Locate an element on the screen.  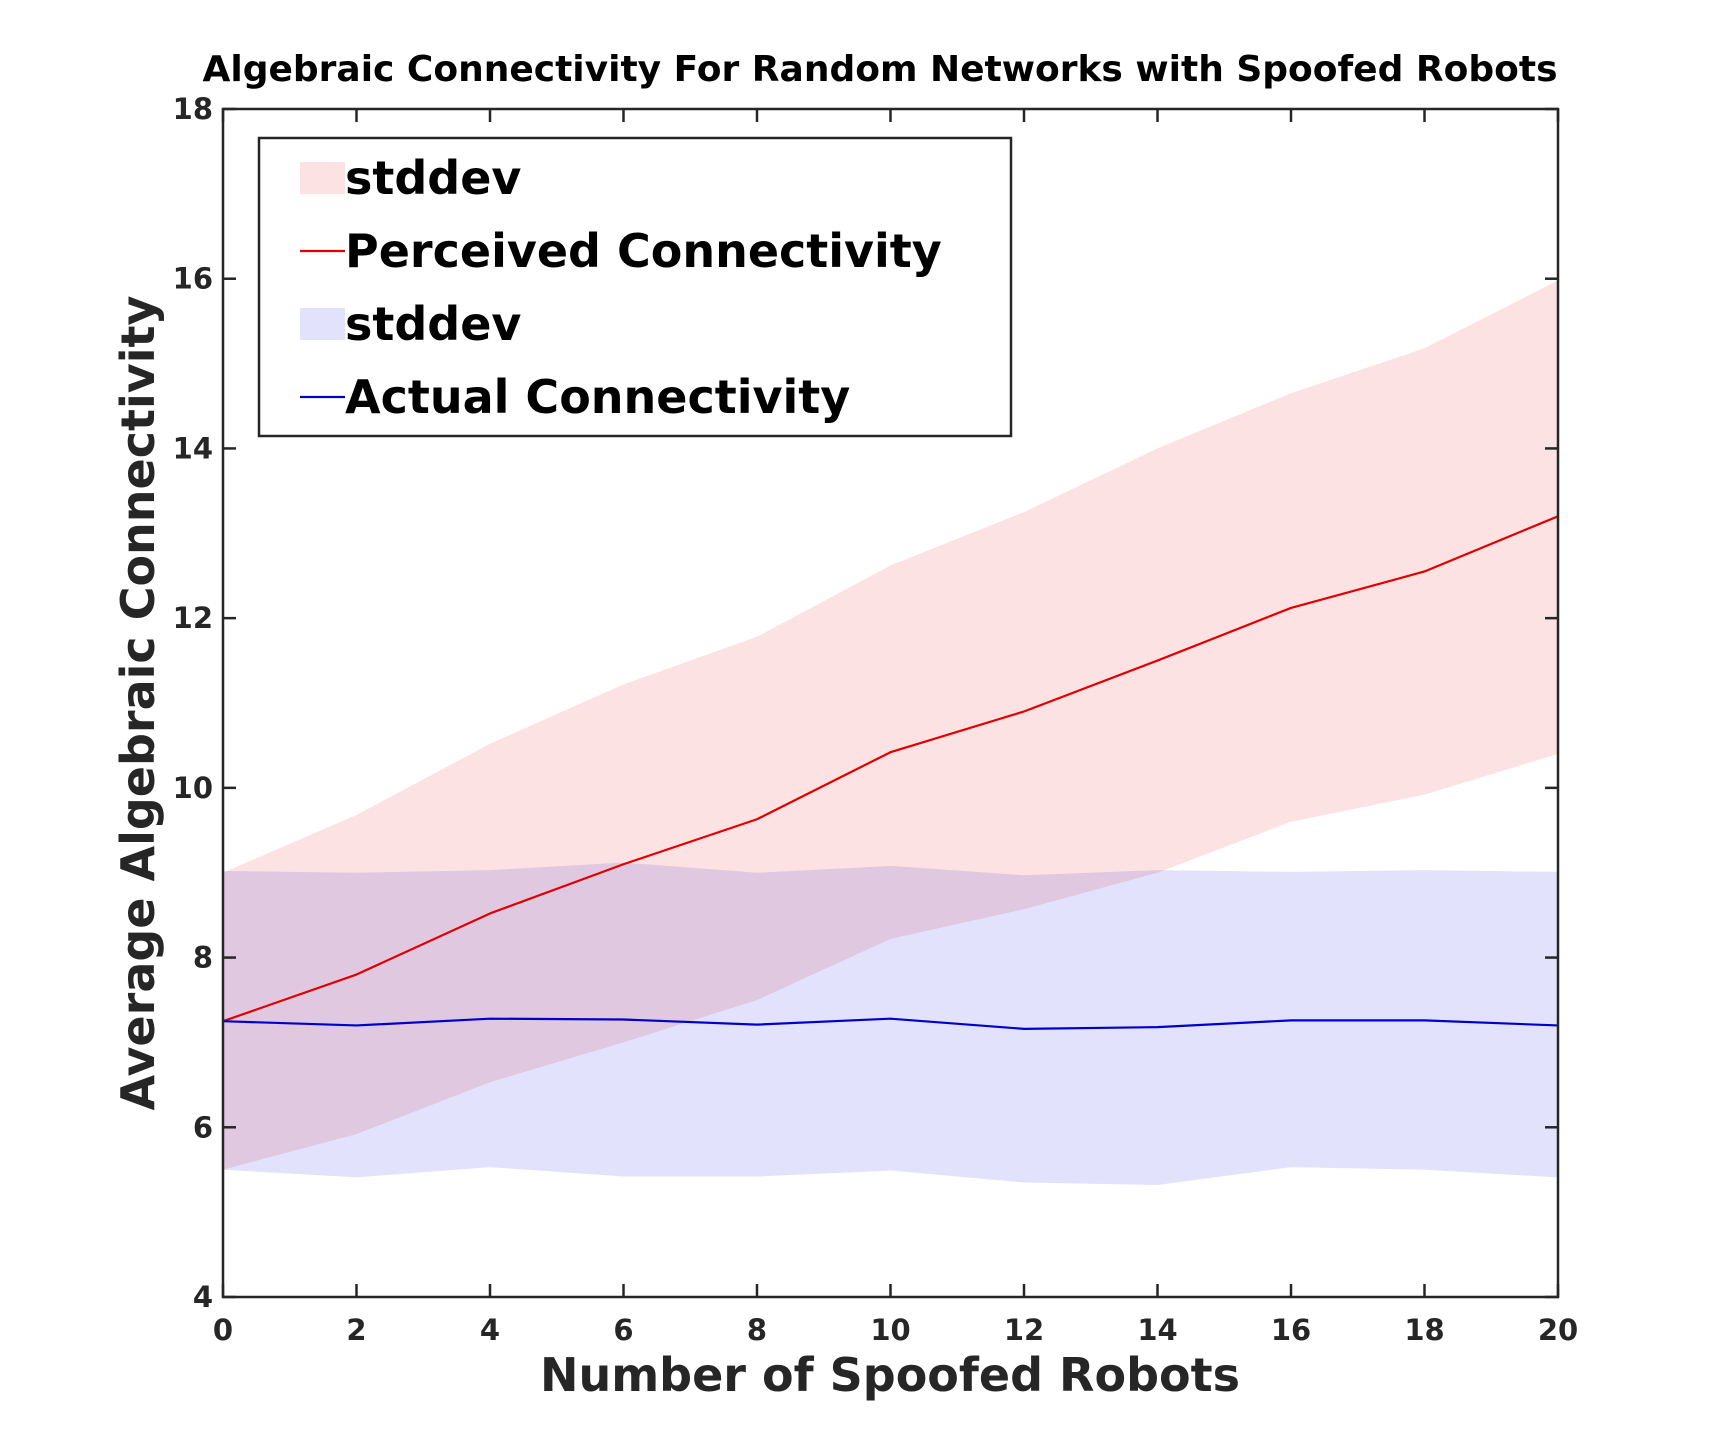
x-axis-label: Number of Spoofed Robots is located at coordinates (890, 1375).